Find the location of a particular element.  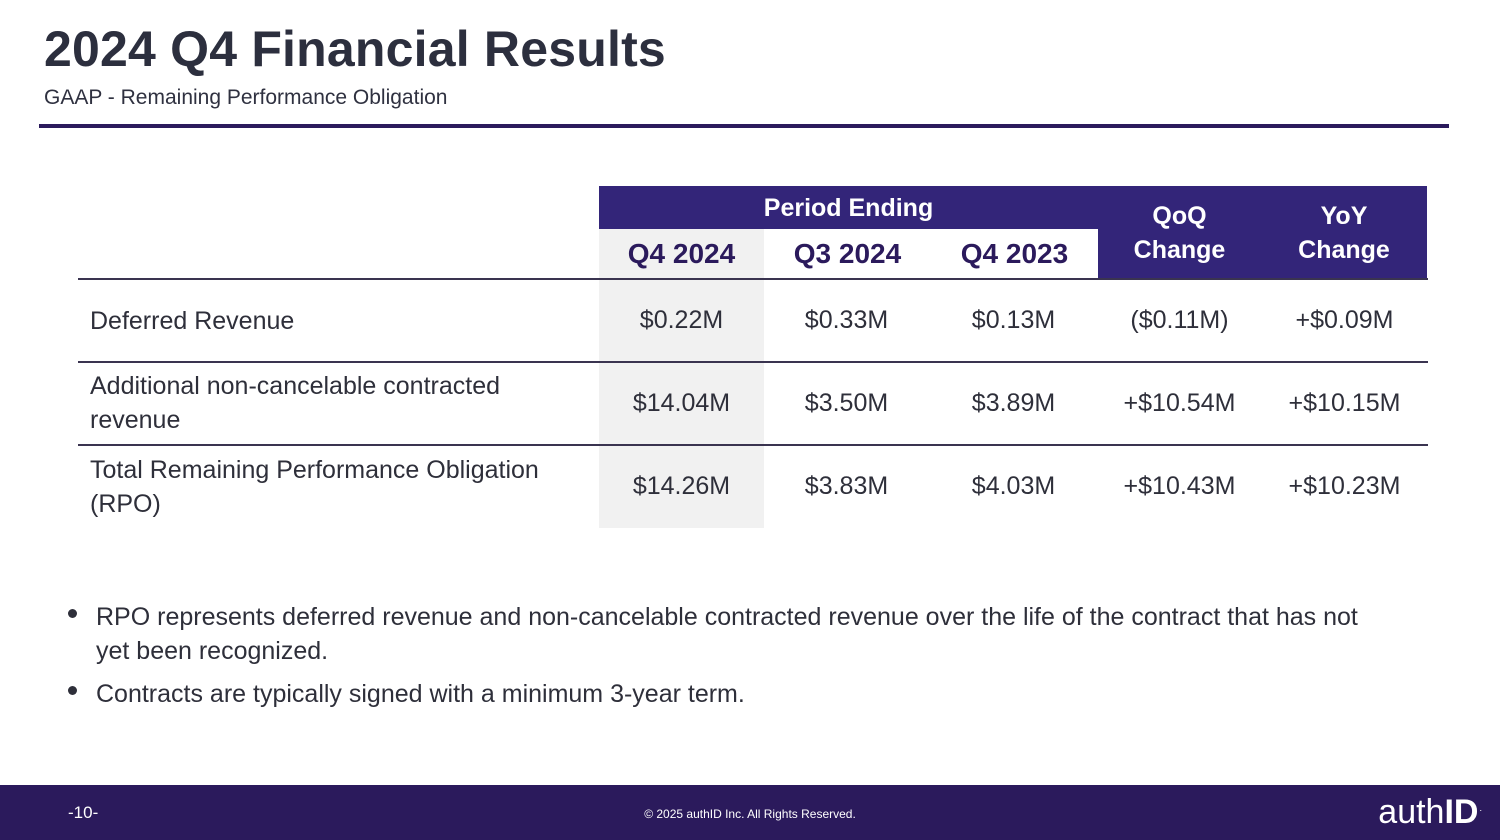

value-cell: ($0.11M) is located at coordinates (1179, 320).